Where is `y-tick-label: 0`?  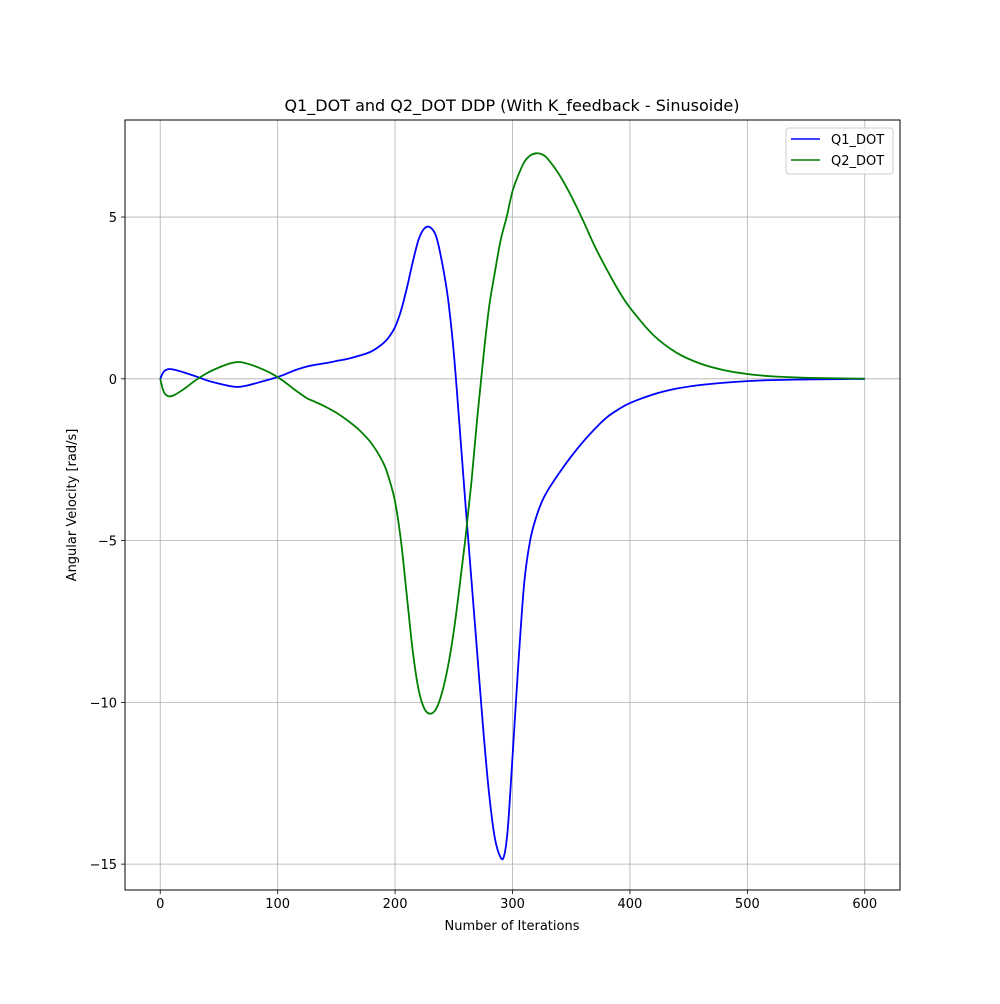
y-tick-label: 0 is located at coordinates (113, 380).